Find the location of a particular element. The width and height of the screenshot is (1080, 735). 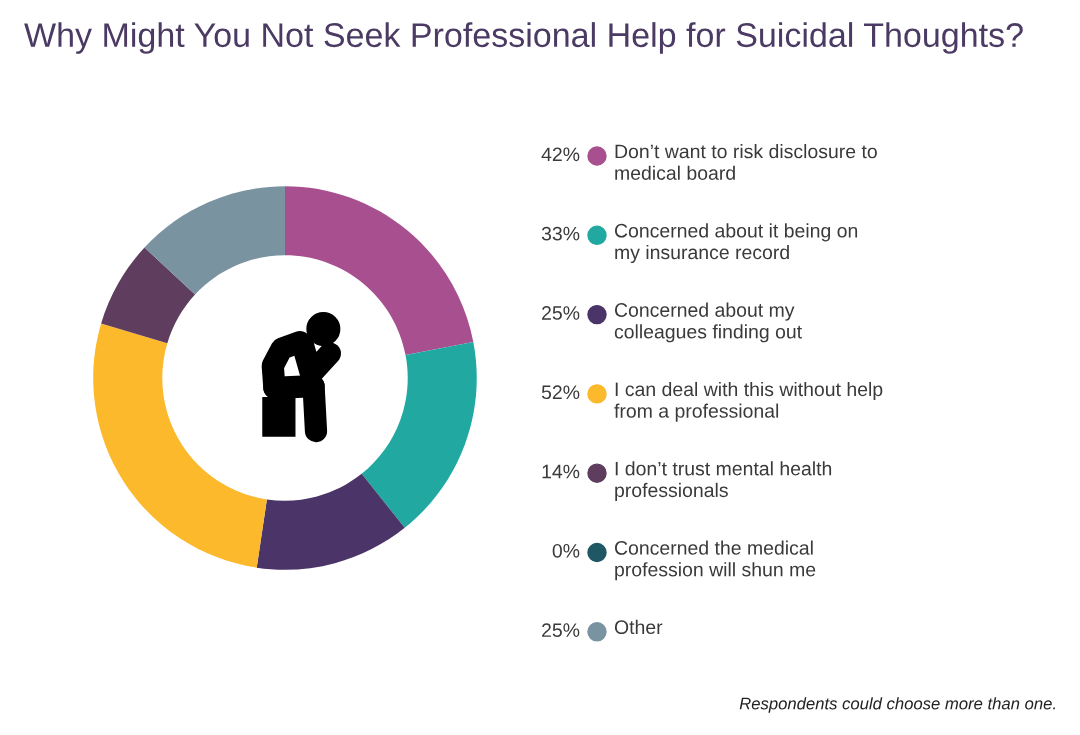

legend-label: I can deal with this without help from a professional is located at coordinates (748, 401).